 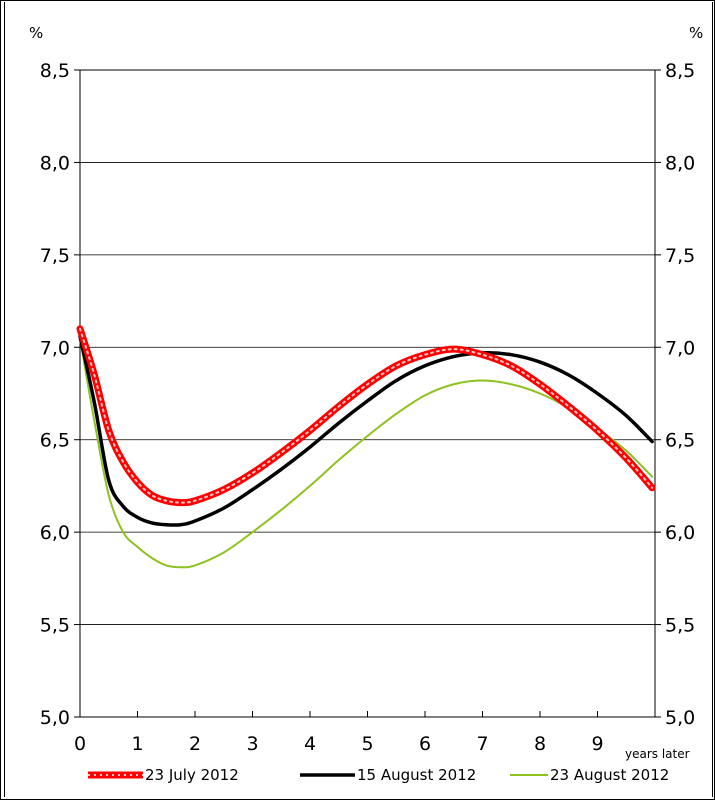 What do you see at coordinates (55, 348) in the screenshot?
I see `y-tick-label-left: 7,0` at bounding box center [55, 348].